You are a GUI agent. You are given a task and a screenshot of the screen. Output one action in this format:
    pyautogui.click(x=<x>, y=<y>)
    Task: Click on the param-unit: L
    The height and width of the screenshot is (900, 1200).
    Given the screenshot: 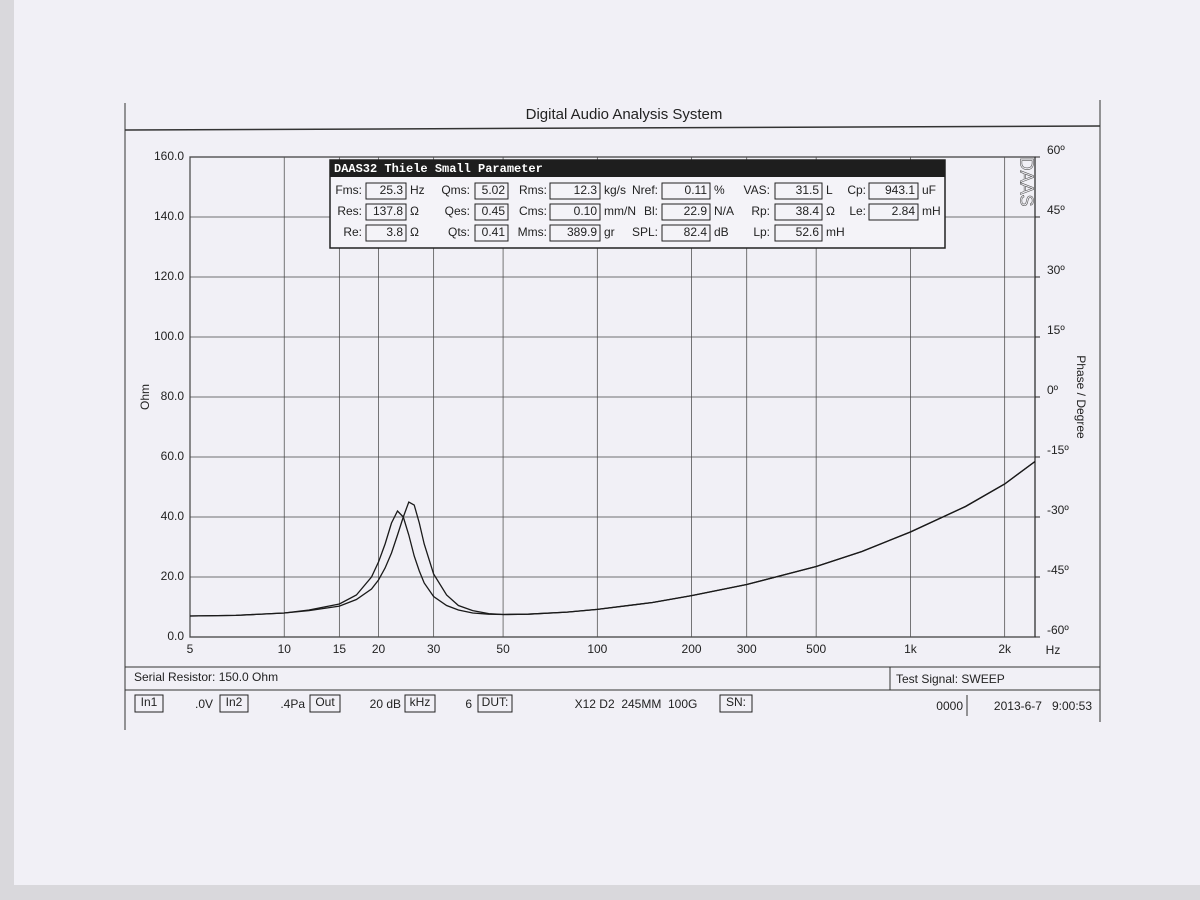 What is the action you would take?
    pyautogui.click(x=829, y=190)
    